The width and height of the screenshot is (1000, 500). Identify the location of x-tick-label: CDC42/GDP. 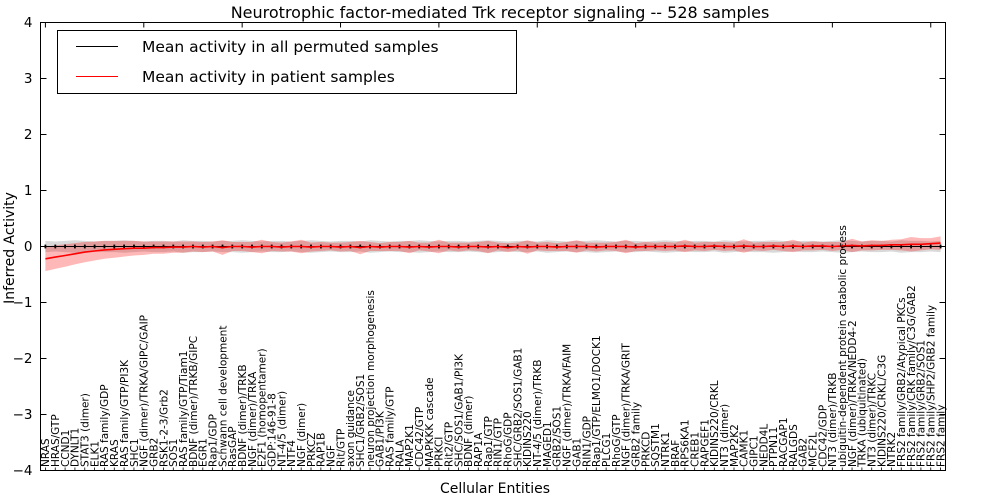
(823, 436).